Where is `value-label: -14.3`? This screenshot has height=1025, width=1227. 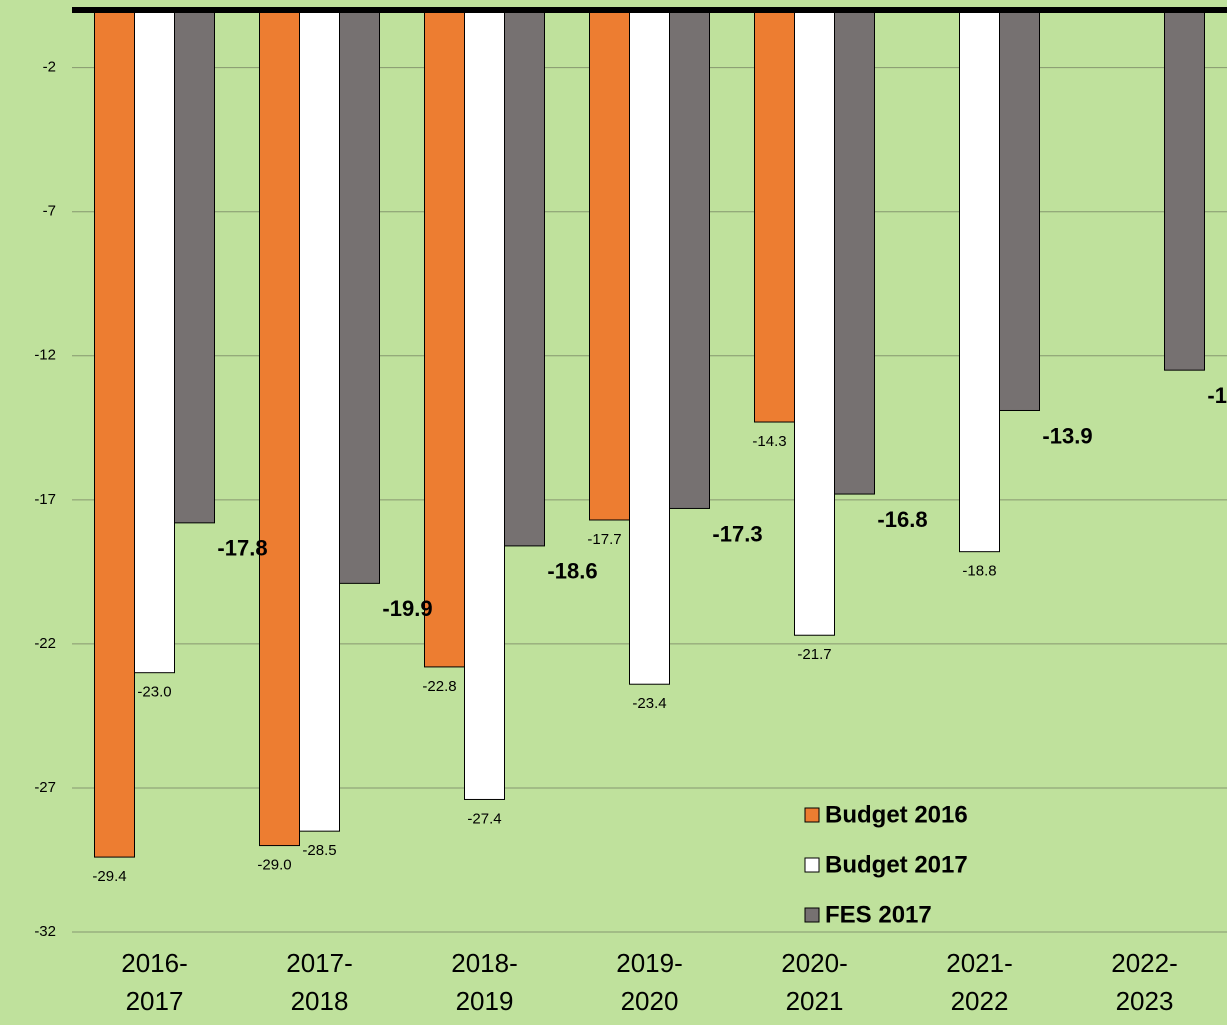 value-label: -14.3 is located at coordinates (769, 441).